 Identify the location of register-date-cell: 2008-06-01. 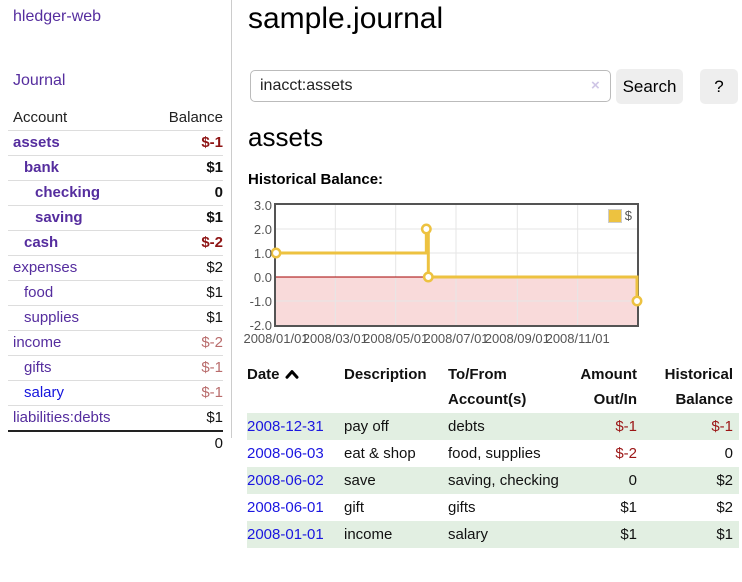
(295, 507).